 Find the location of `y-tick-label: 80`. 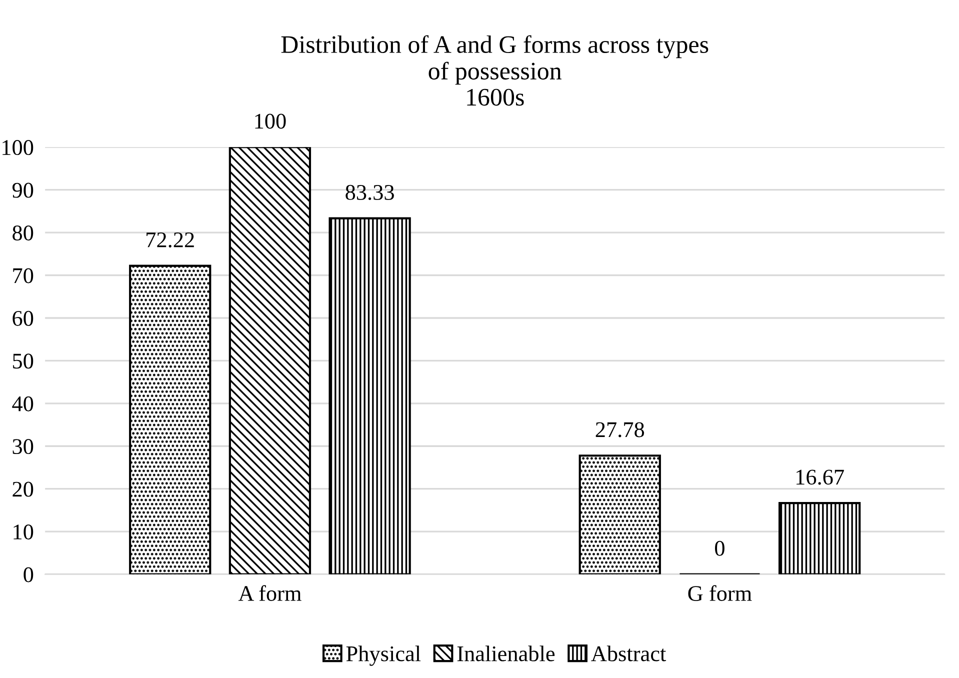

y-tick-label: 80 is located at coordinates (23, 232).